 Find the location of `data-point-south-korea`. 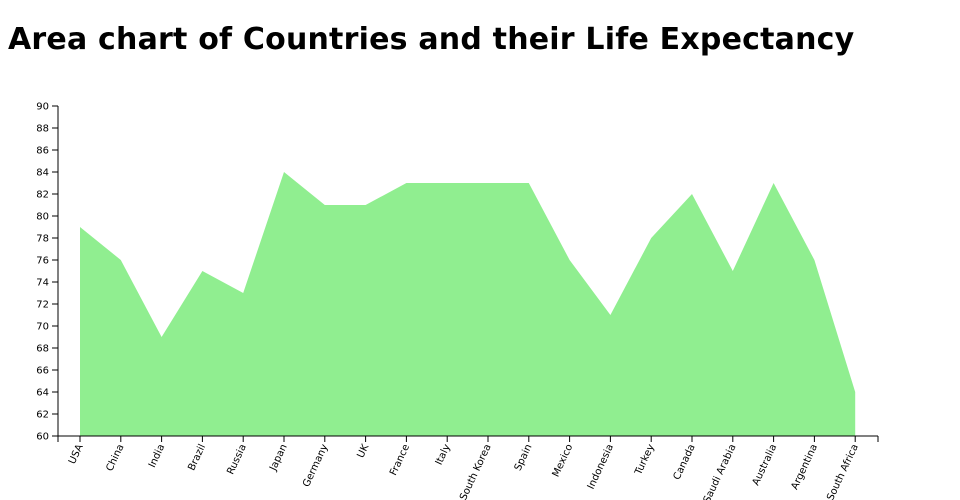

data-point-south-korea is located at coordinates (488, 183).